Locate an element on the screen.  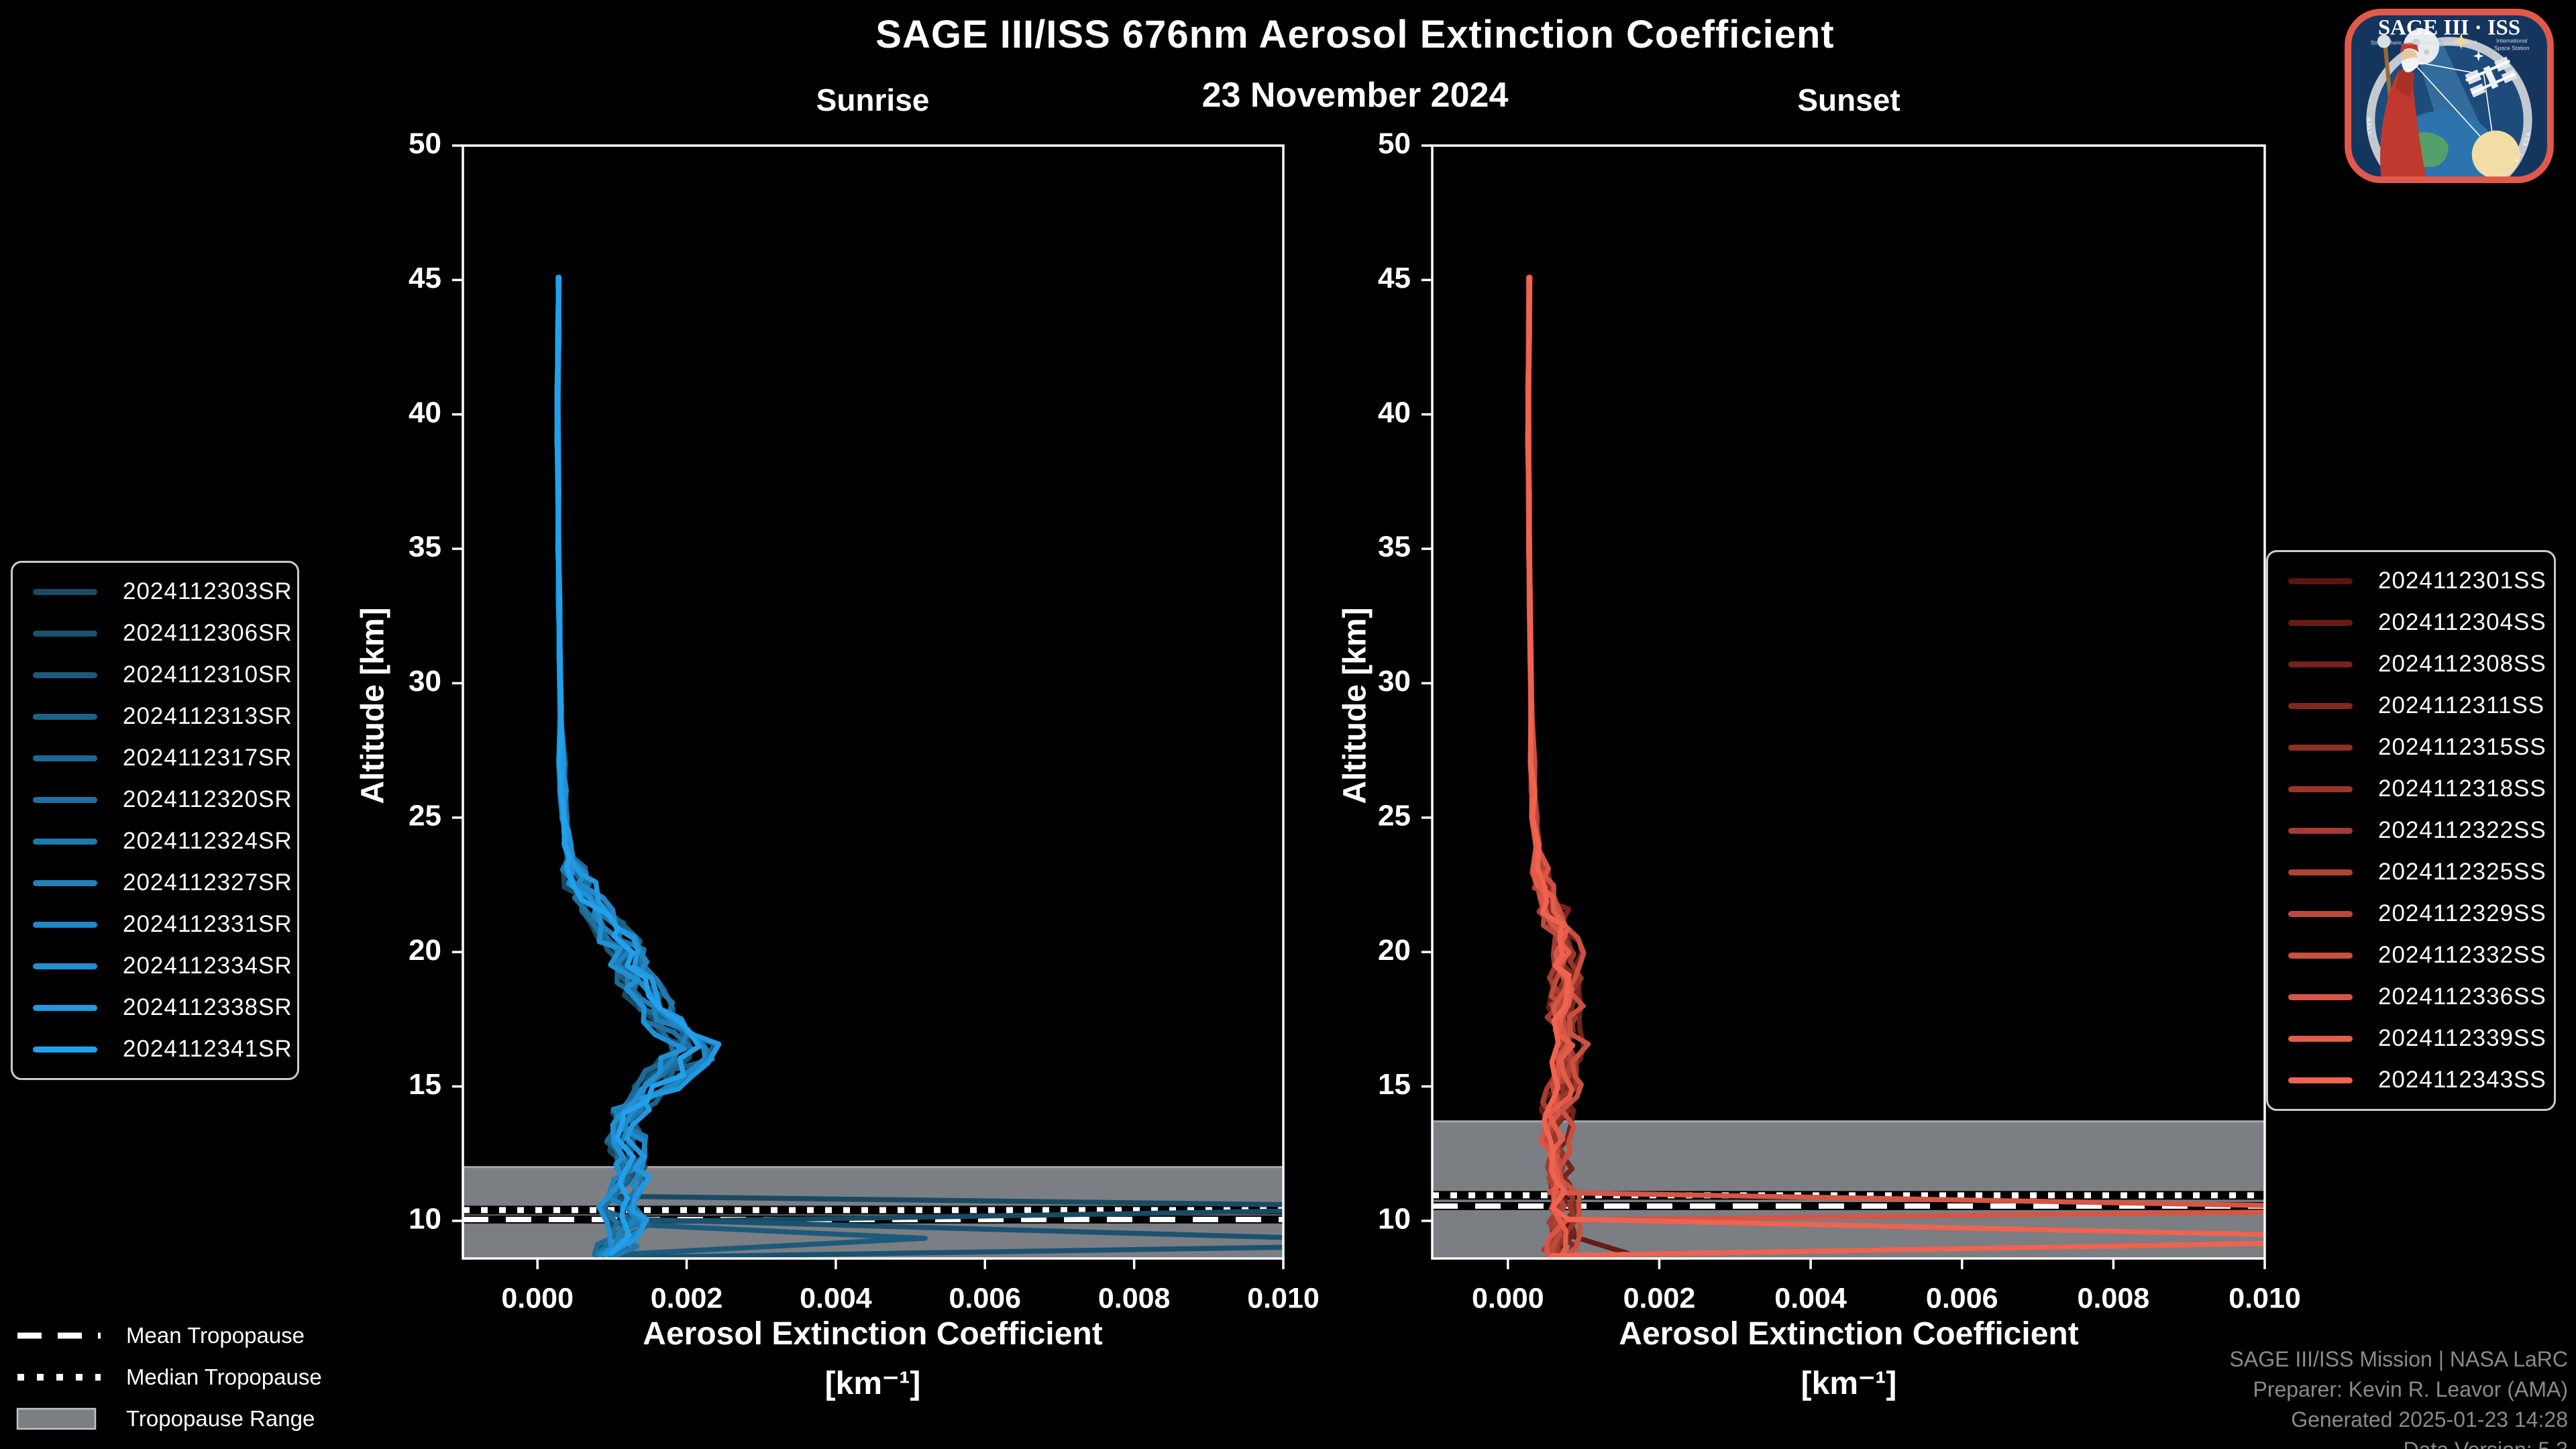
tropopause-range-label: Tropopause Range is located at coordinates (220, 1418).